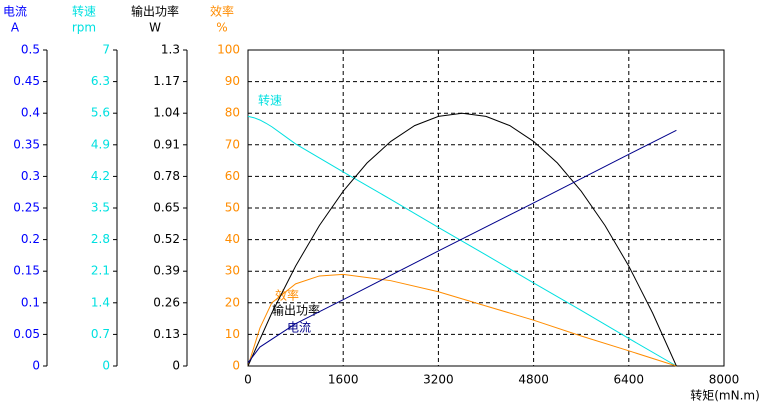 The height and width of the screenshot is (405, 769). I want to click on x-tick-label: 6400, so click(629, 380).